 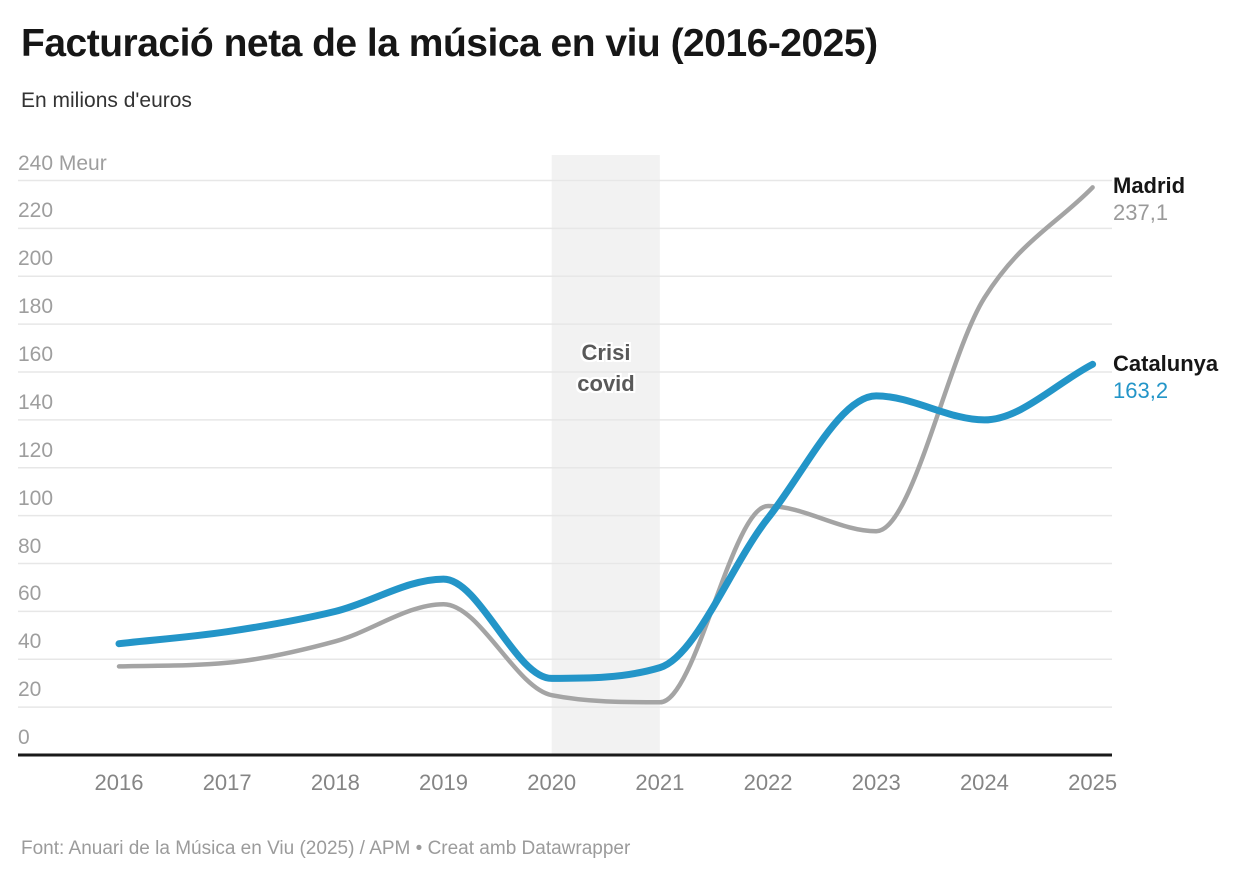 I want to click on y-tick-label: 160, so click(x=36, y=354).